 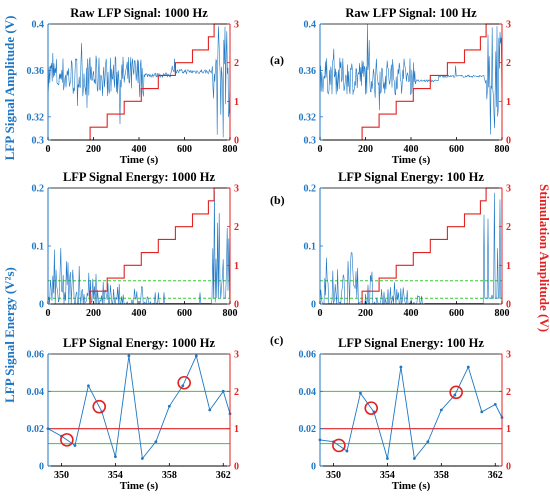 I want to click on chart-title: Raw LFP Signal: 1000 Hz, so click(x=139, y=13).